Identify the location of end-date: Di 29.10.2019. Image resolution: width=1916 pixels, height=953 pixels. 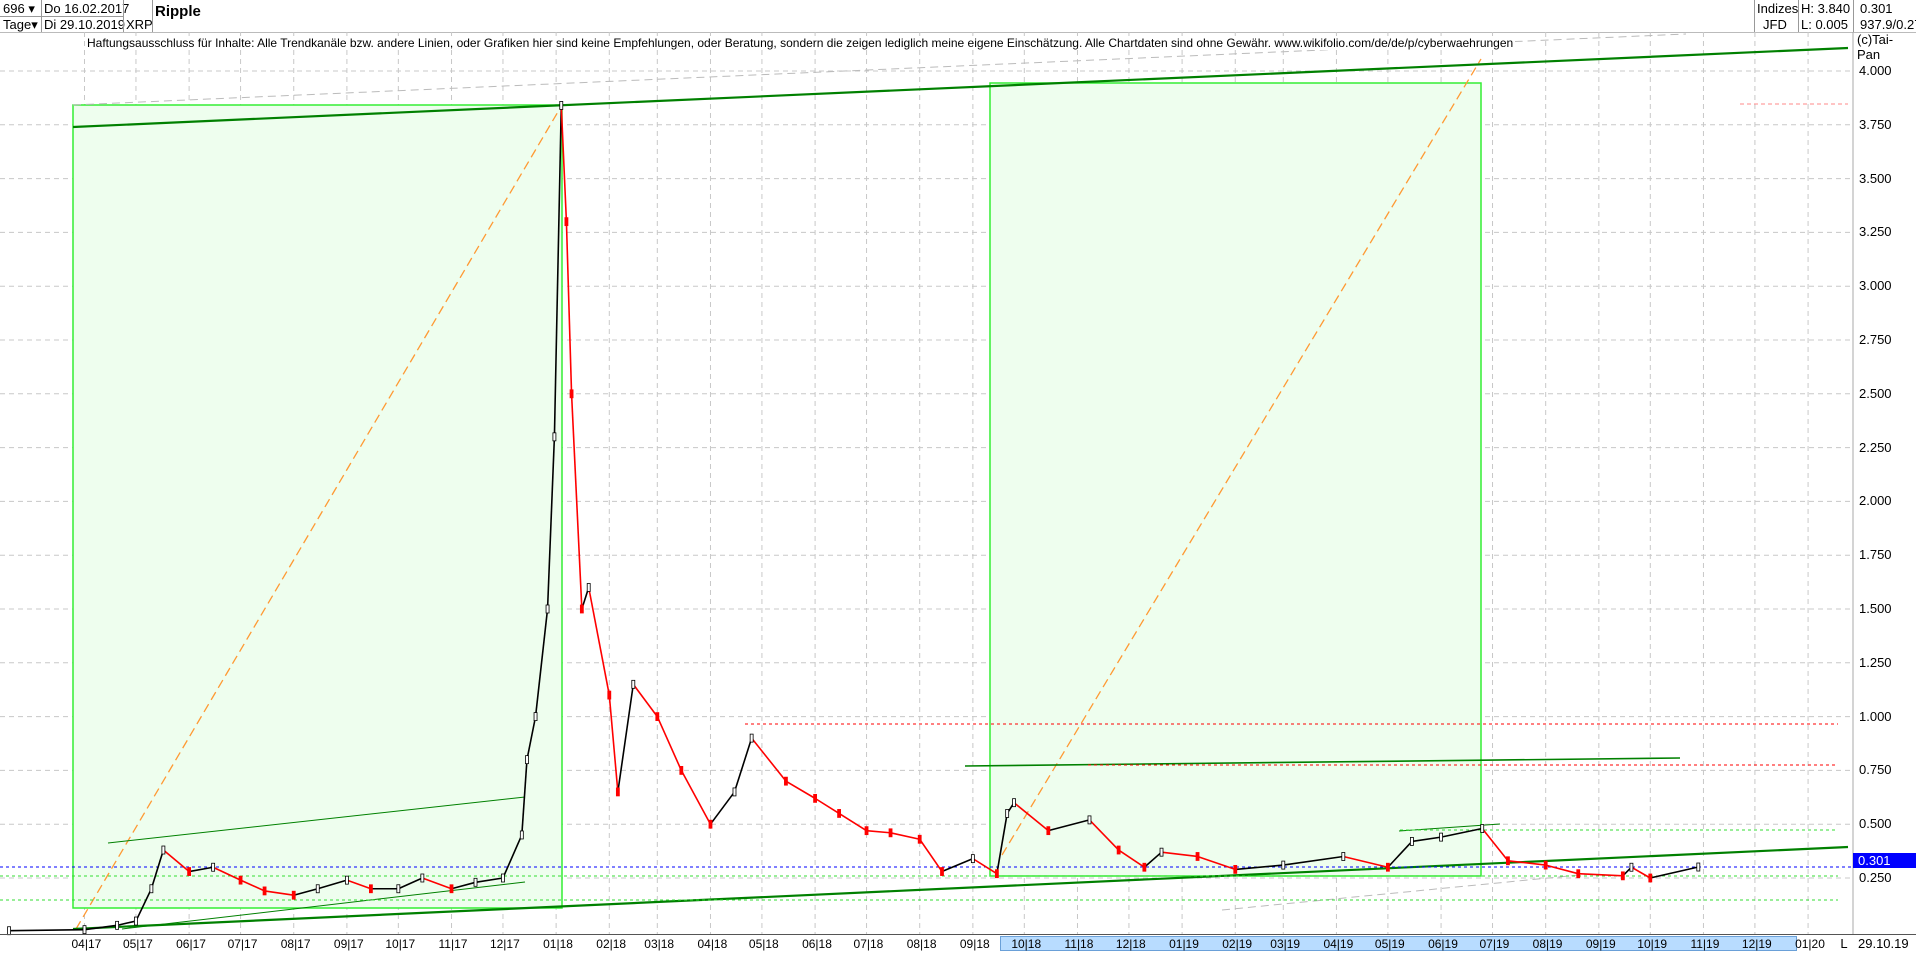
(84, 24).